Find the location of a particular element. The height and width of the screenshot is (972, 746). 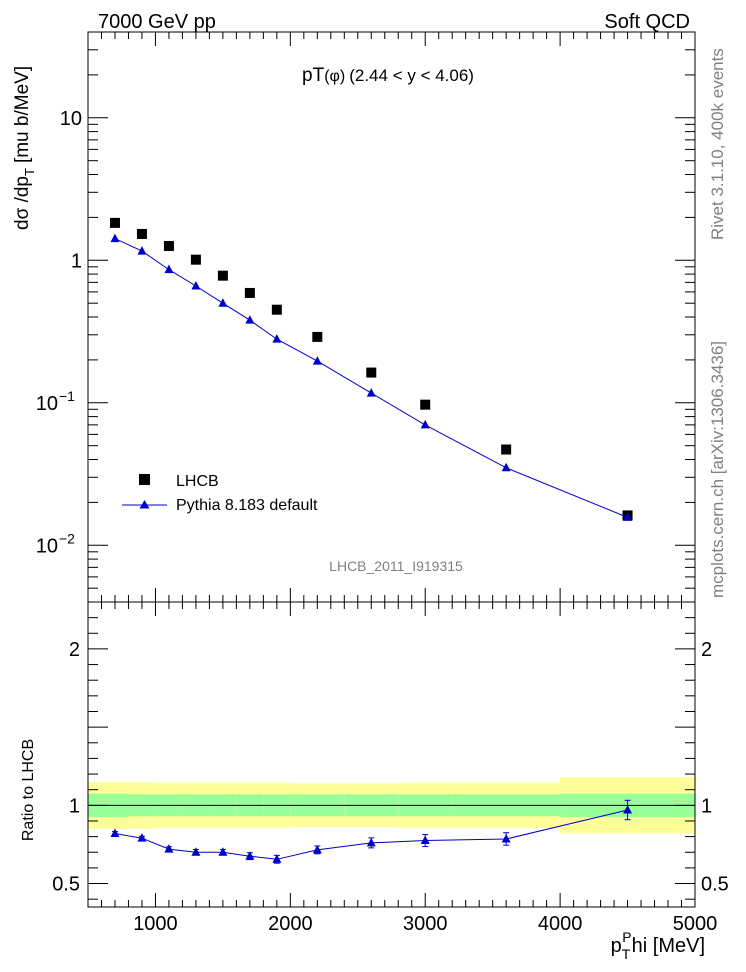

x-axis-label-rest: hi [MeV] is located at coordinates (668, 946).